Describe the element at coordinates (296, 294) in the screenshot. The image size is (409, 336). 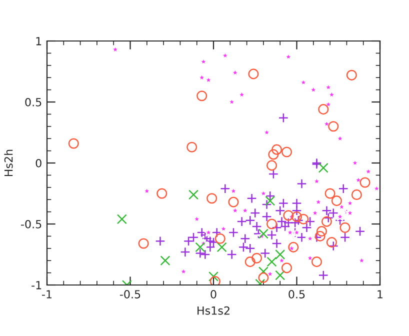
I see `x-tick-label: 0.5` at that location.